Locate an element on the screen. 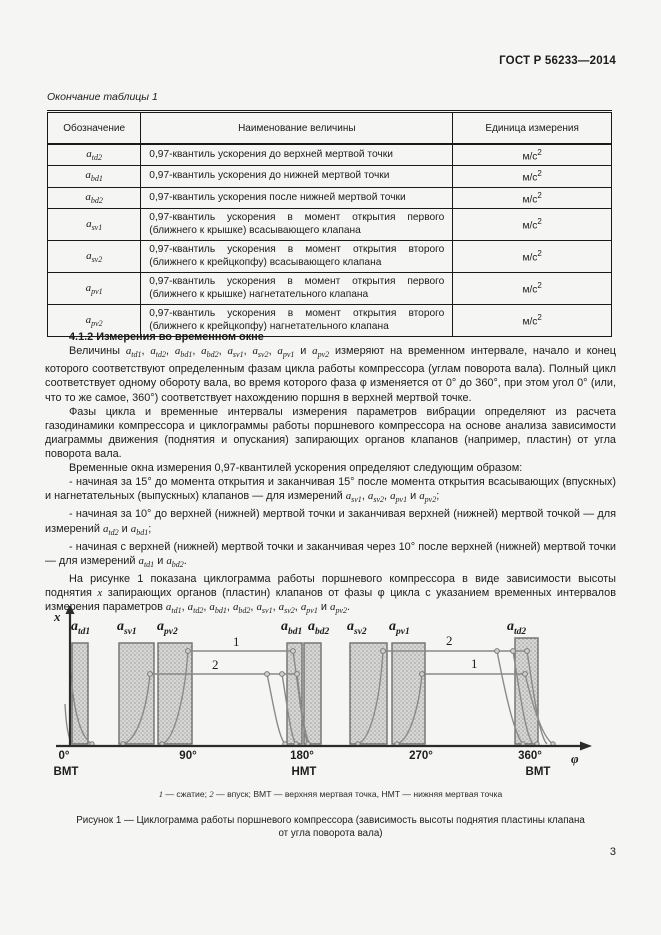 The height and width of the screenshot is (935, 661). symbol-cell: abd2 is located at coordinates (94, 198).